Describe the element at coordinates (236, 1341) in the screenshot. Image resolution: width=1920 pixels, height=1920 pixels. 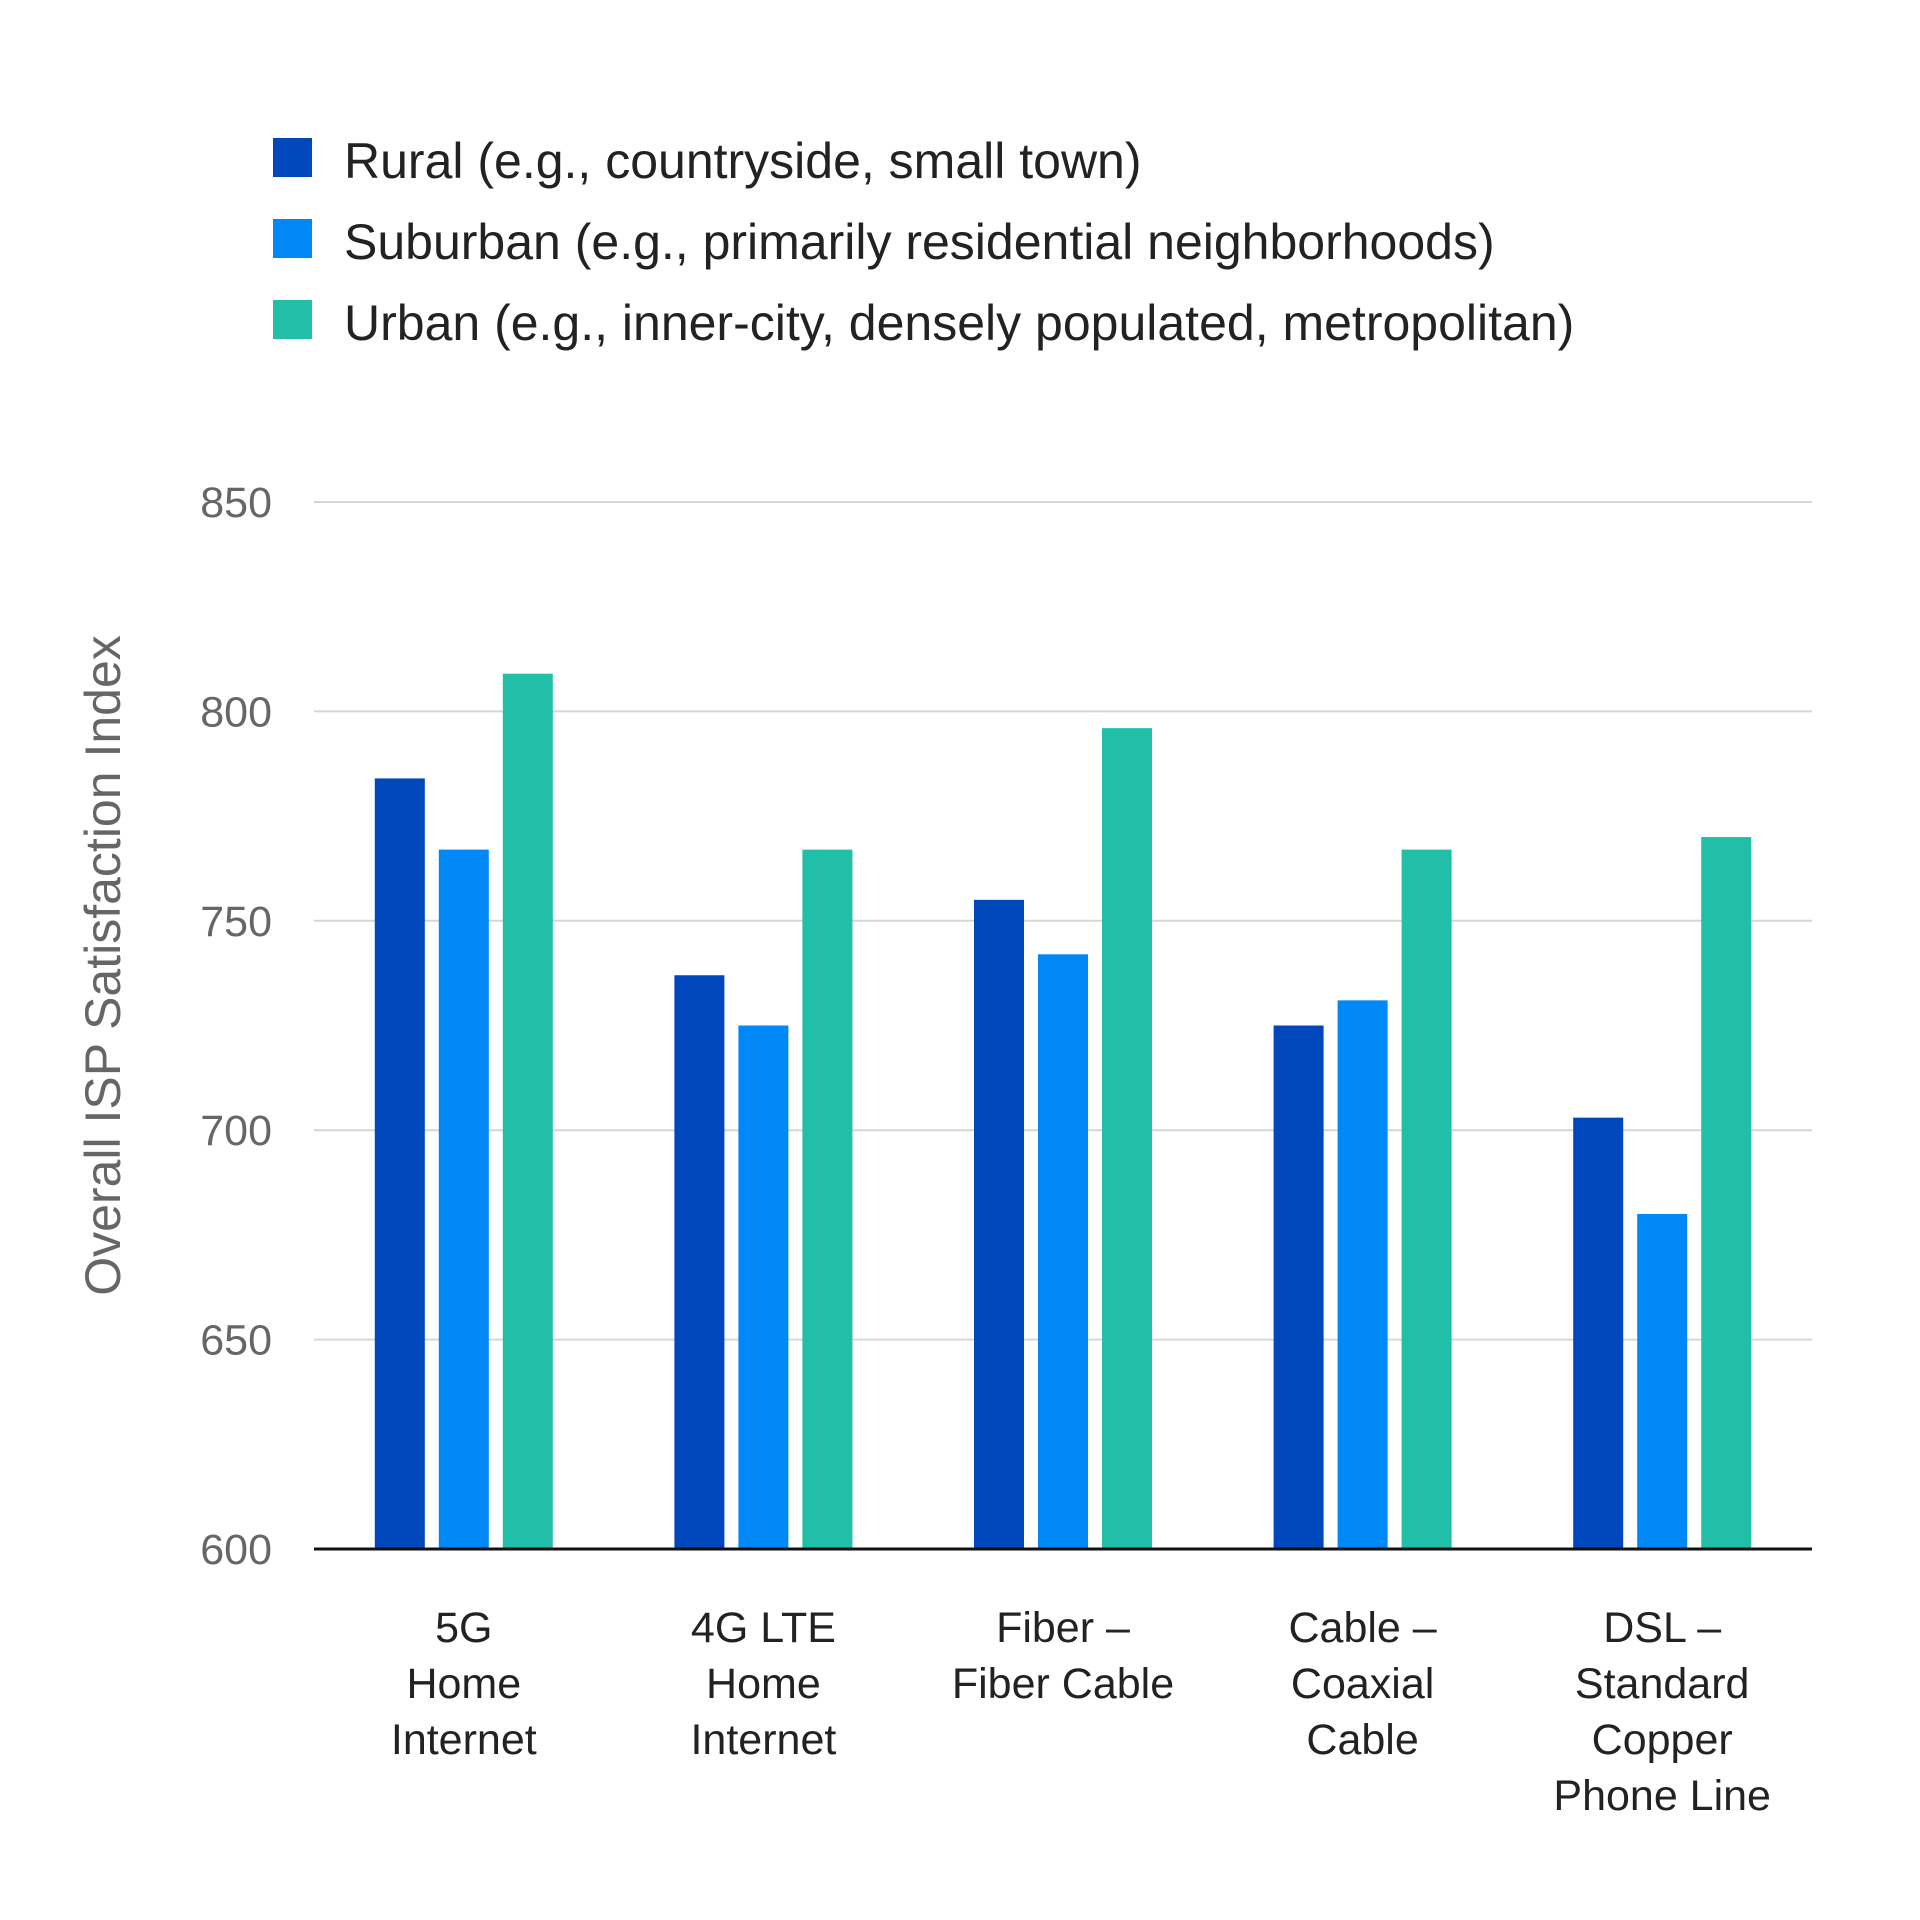
I see `y-tick-label: 650` at that location.